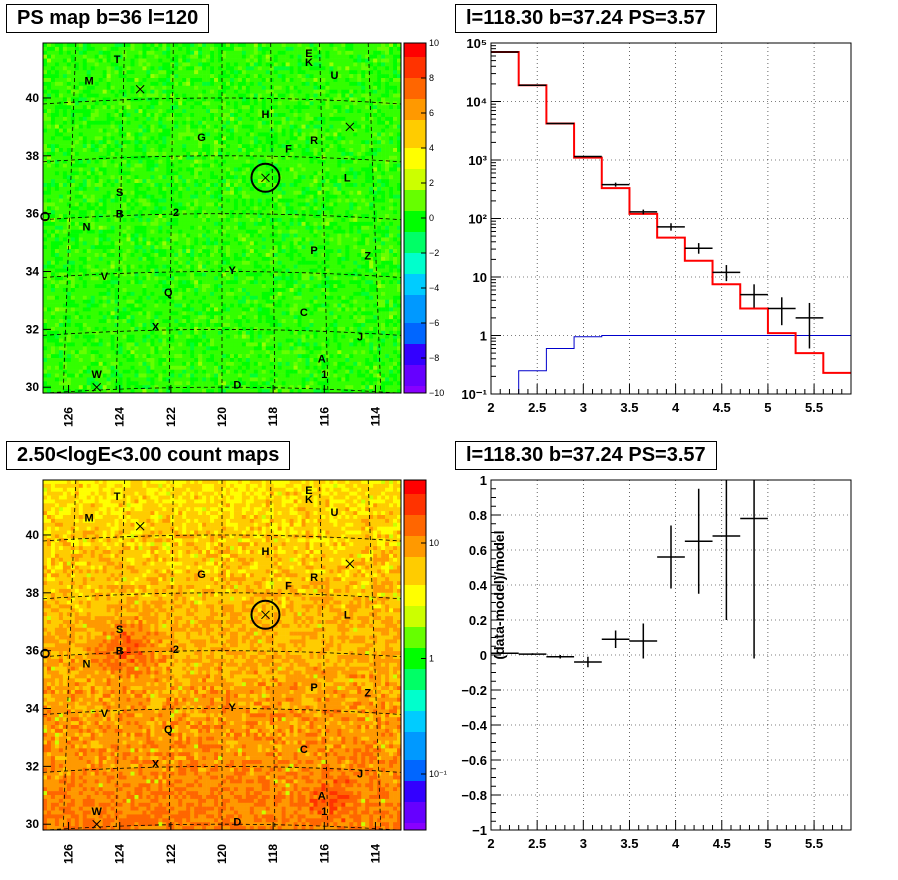 The image size is (898, 880). Describe the element at coordinates (171, 854) in the screenshot. I see `cnt-x-tick-label: 122` at that location.